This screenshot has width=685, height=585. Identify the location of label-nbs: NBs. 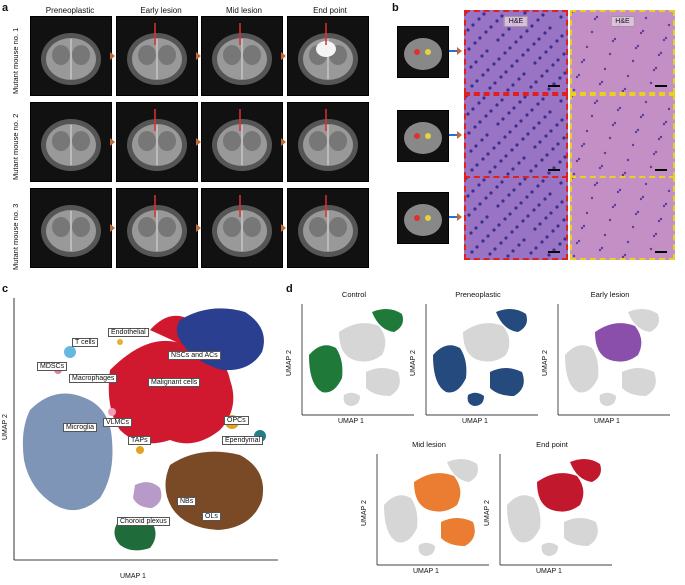
(187, 501).